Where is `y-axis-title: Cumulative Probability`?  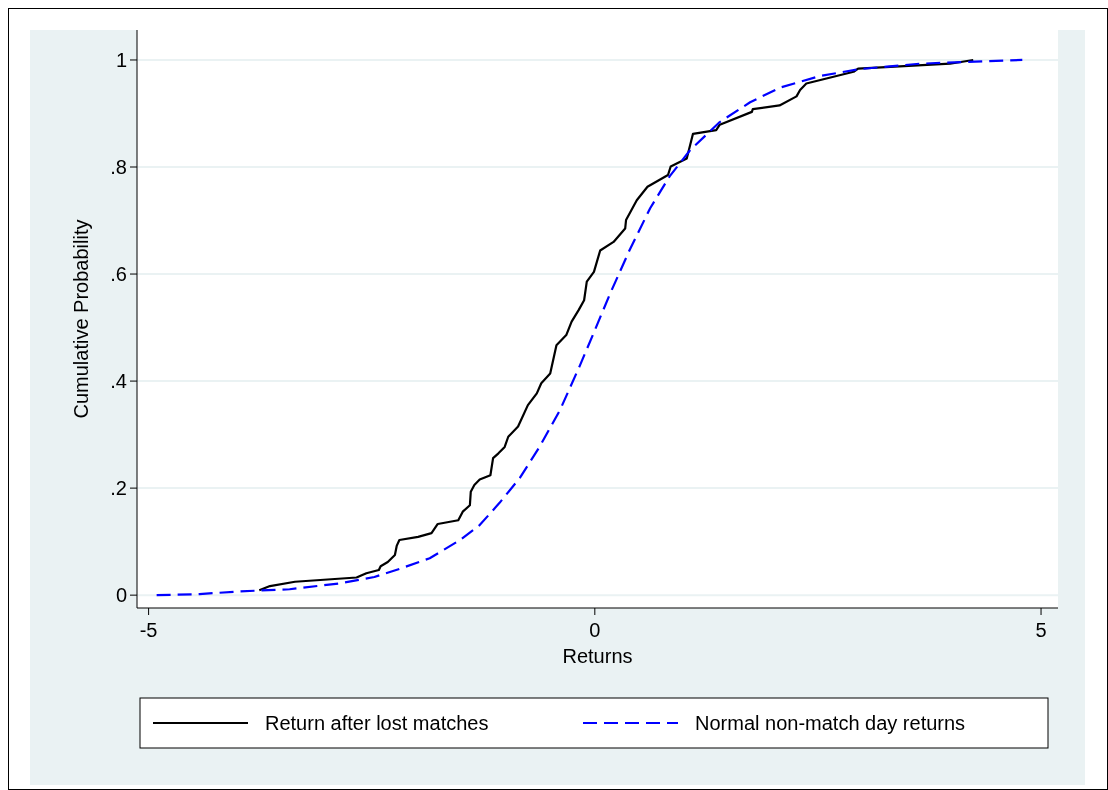 y-axis-title: Cumulative Probability is located at coordinates (81, 319).